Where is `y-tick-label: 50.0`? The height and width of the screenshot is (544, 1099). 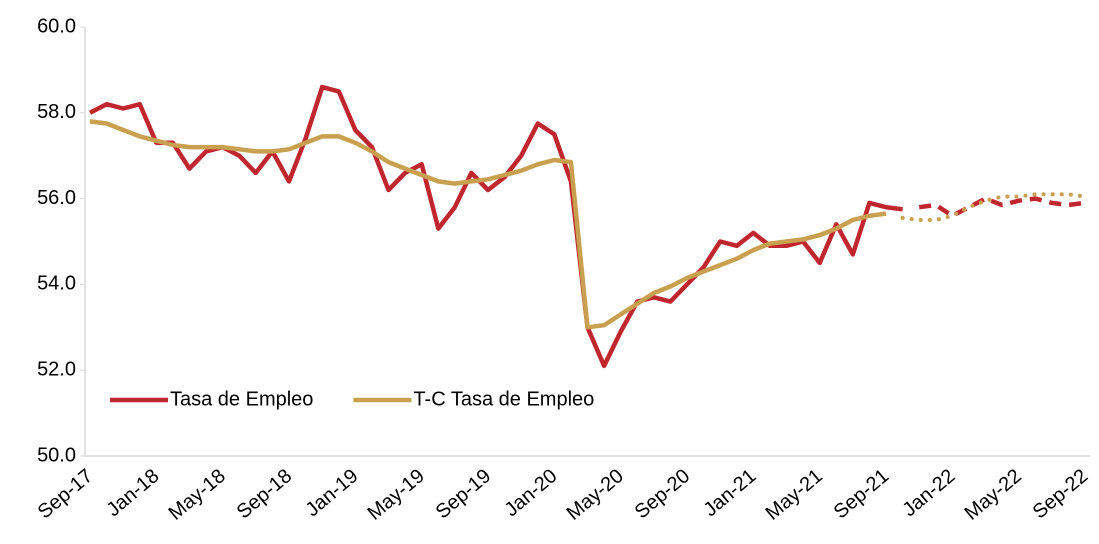 y-tick-label: 50.0 is located at coordinates (56, 455).